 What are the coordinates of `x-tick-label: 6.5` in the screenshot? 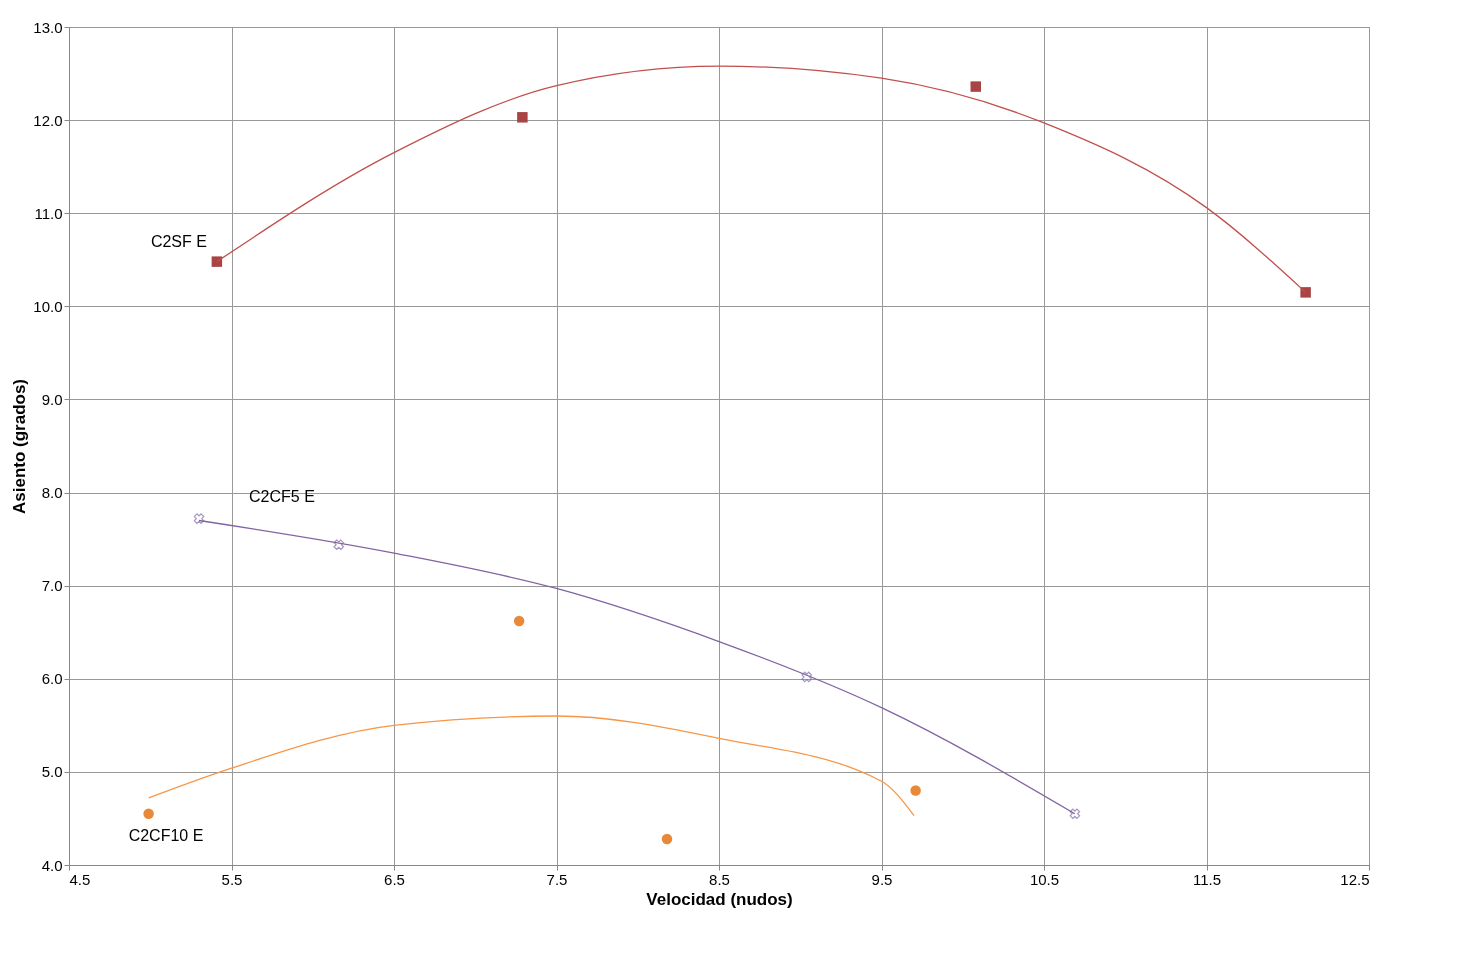 It's located at (394, 879).